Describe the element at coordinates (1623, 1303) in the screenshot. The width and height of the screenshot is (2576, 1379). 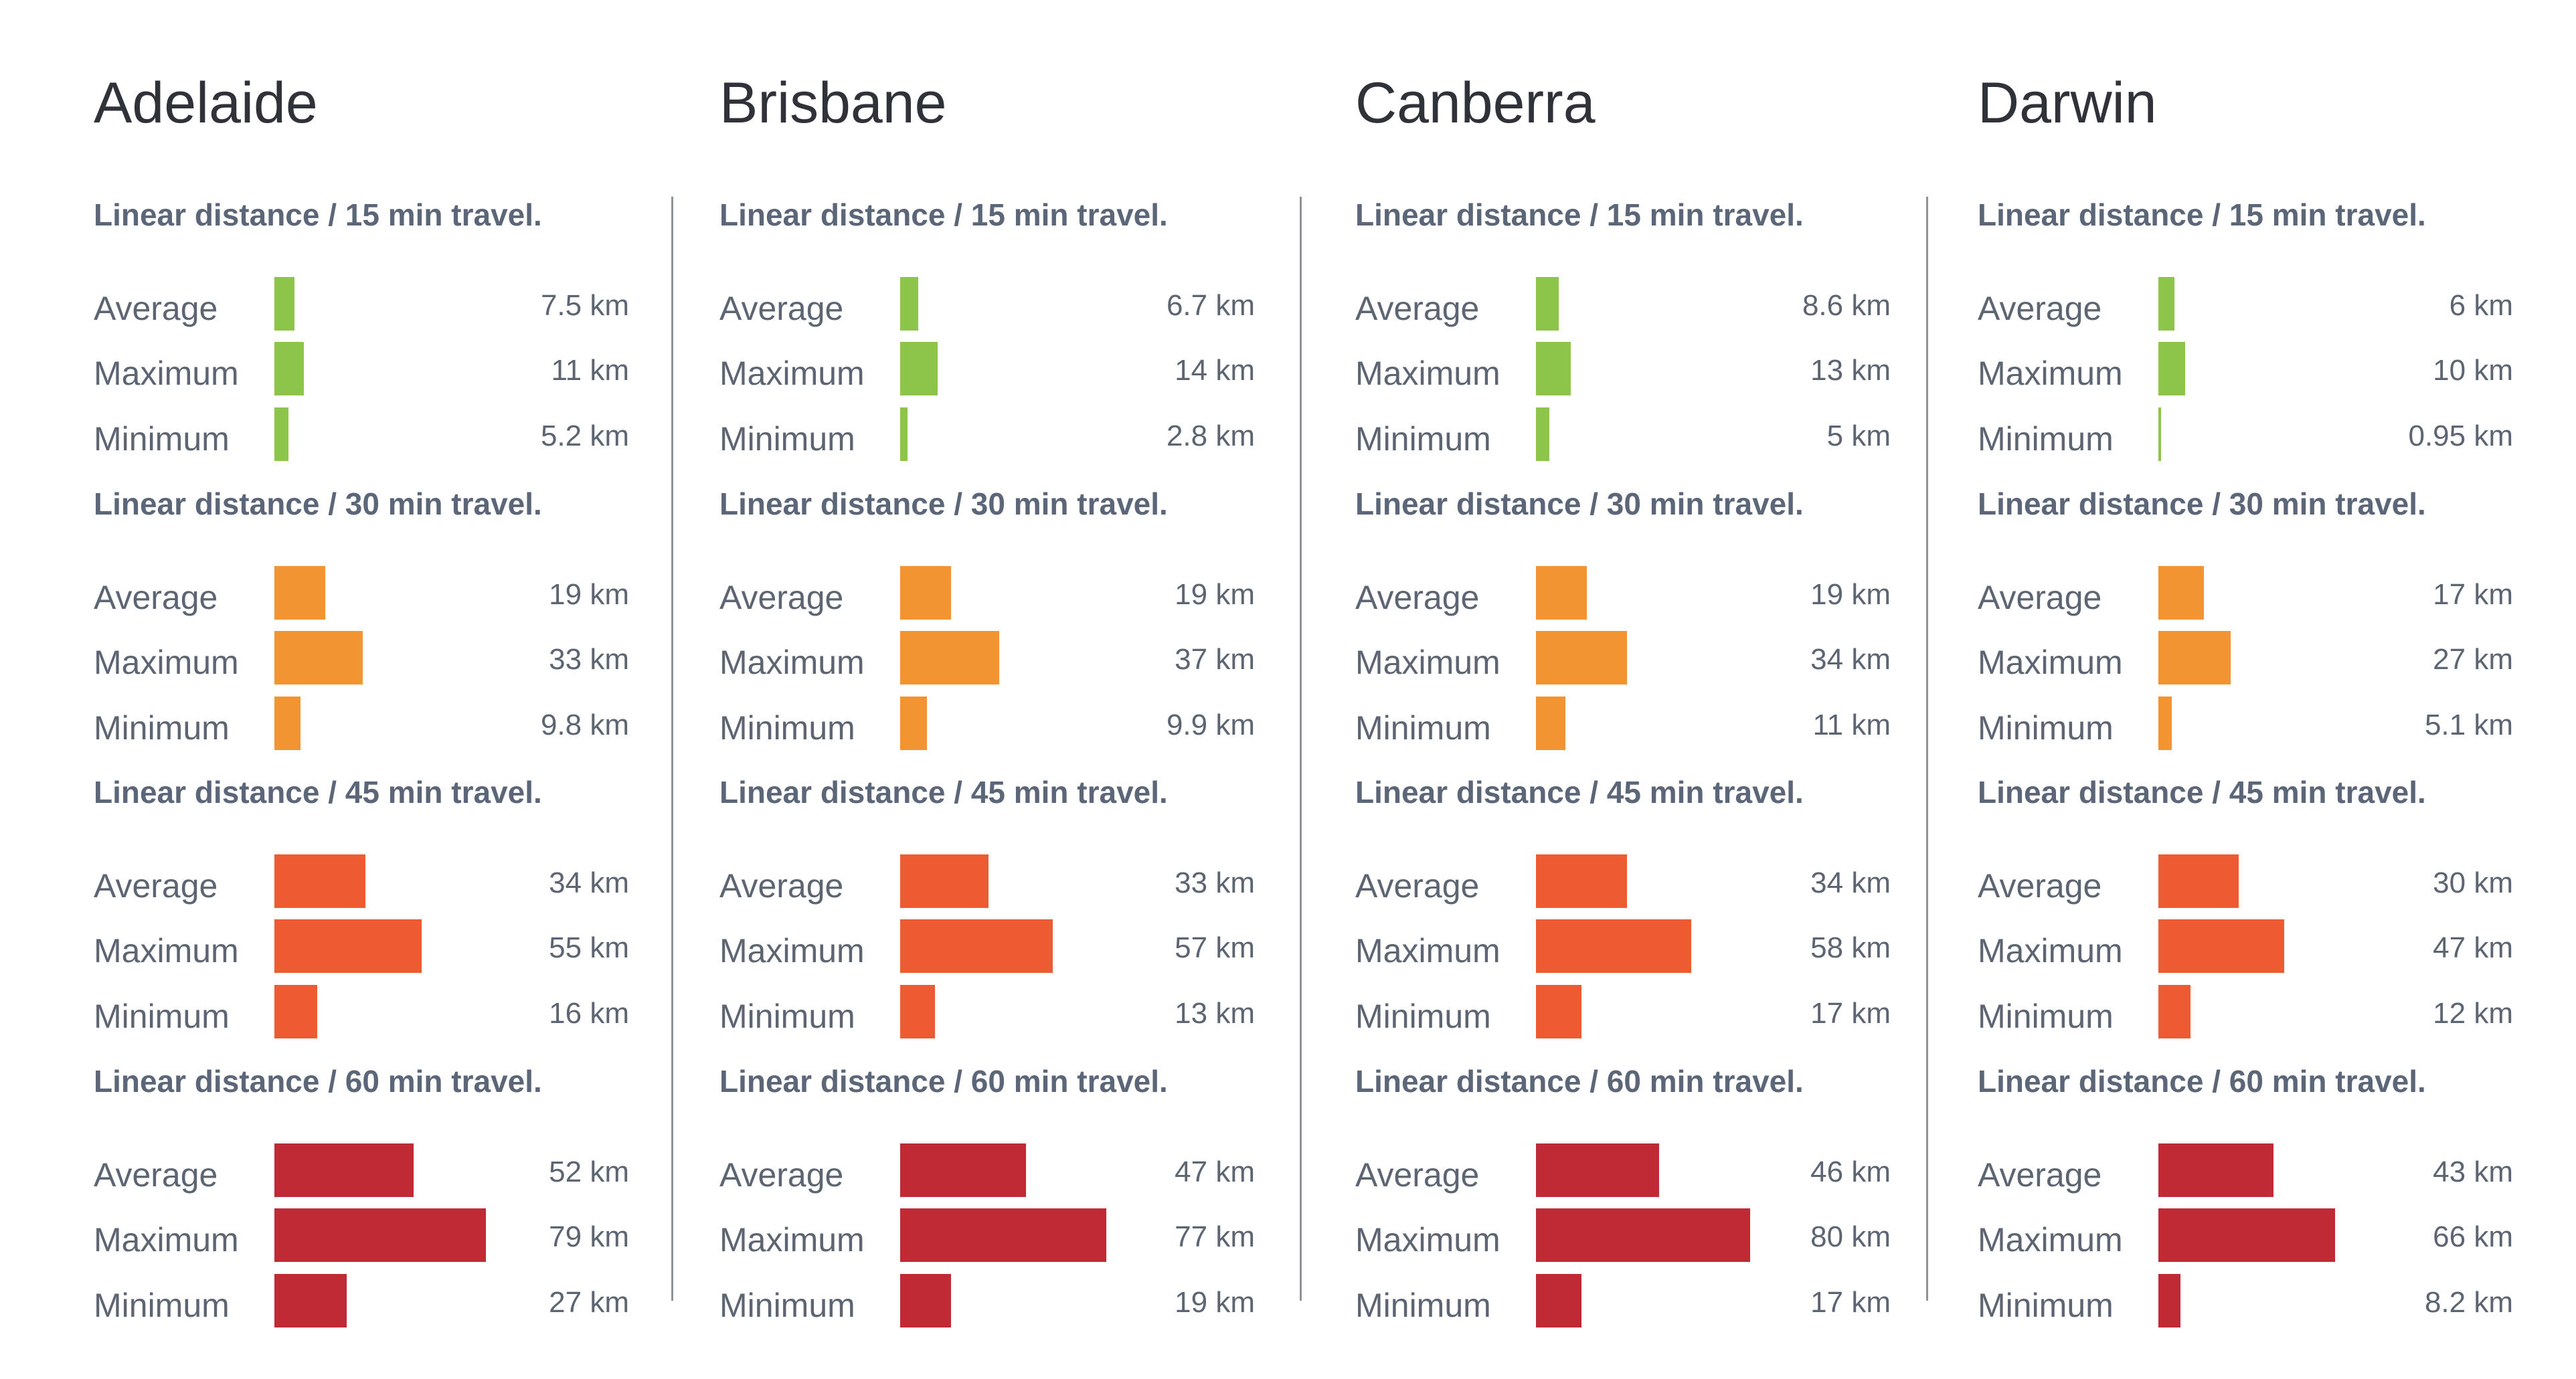
I see `bar-row-minimum: Minimum 17 km` at that location.